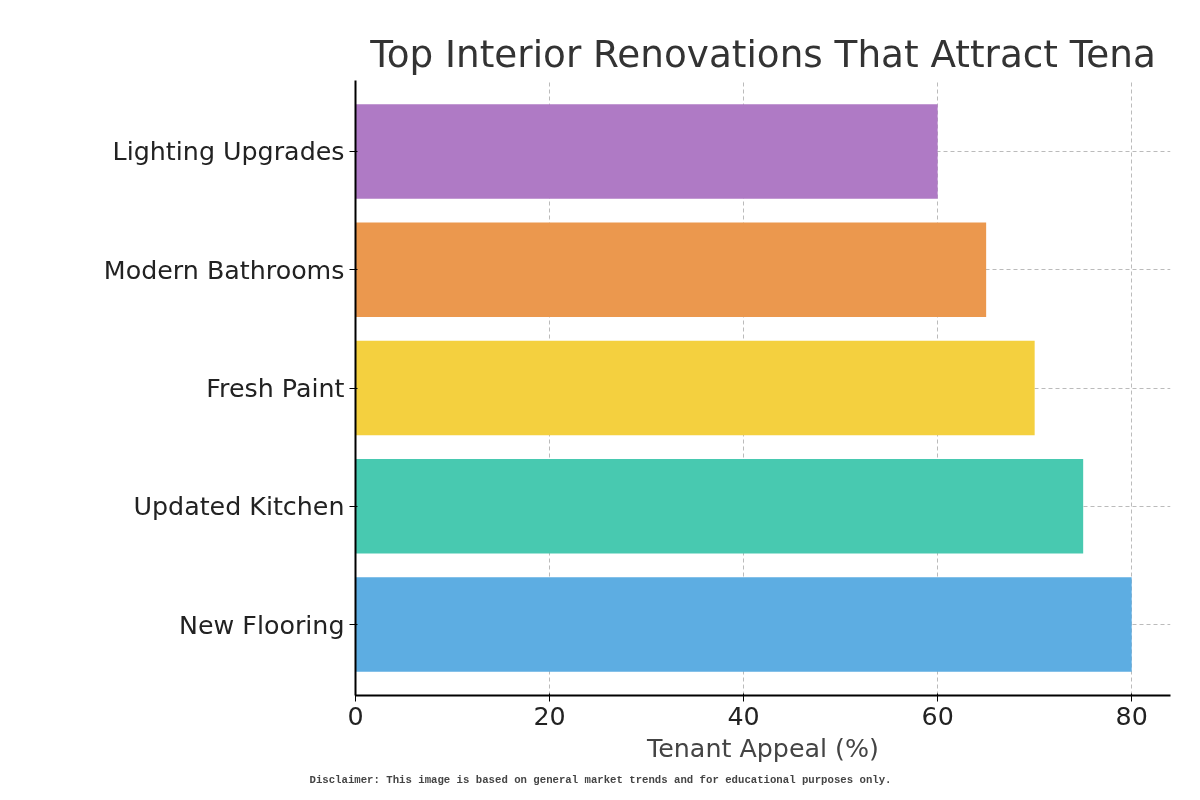 This screenshot has height=800, width=1200. What do you see at coordinates (228, 151) in the screenshot?
I see `y-tick-label: Lighting Upgrades` at bounding box center [228, 151].